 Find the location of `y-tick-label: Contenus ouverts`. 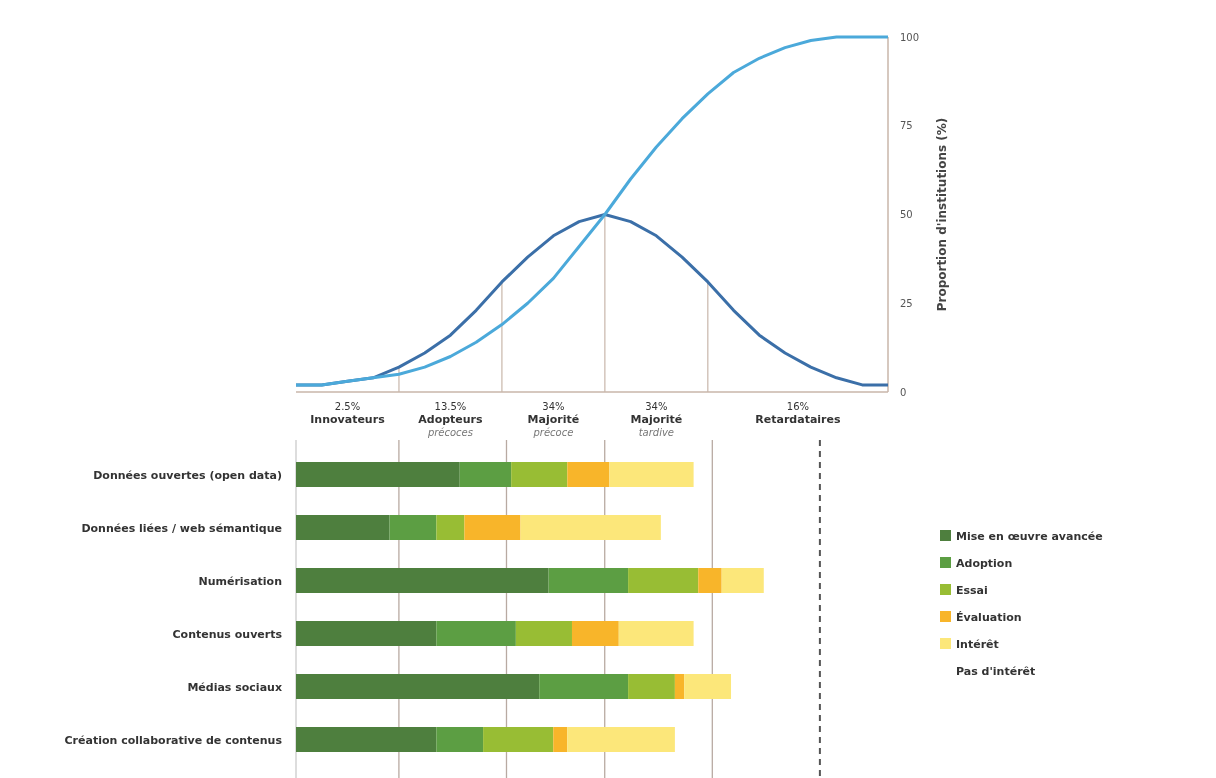

y-tick-label: Contenus ouverts is located at coordinates (227, 634).